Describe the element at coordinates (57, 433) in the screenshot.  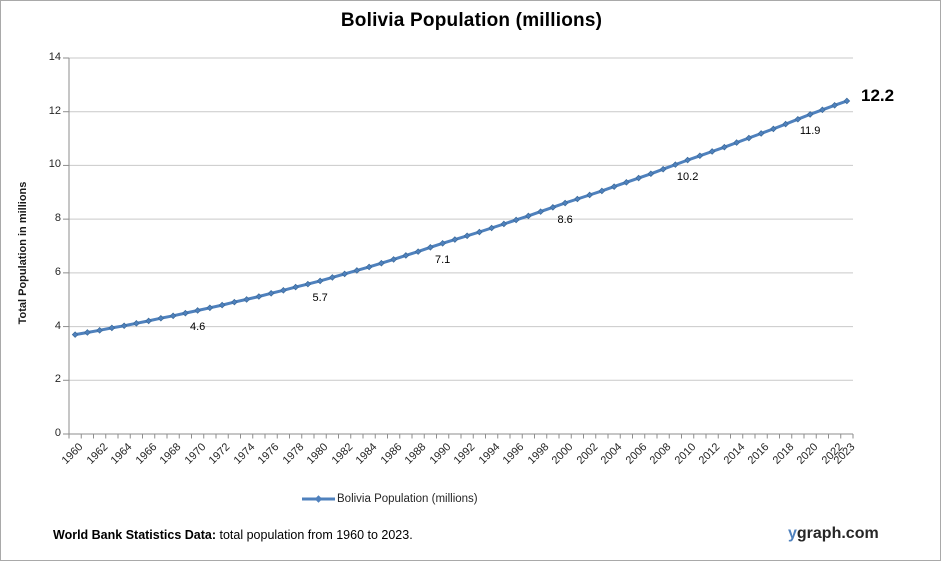
I see `y-axis-tick-label: 0` at that location.